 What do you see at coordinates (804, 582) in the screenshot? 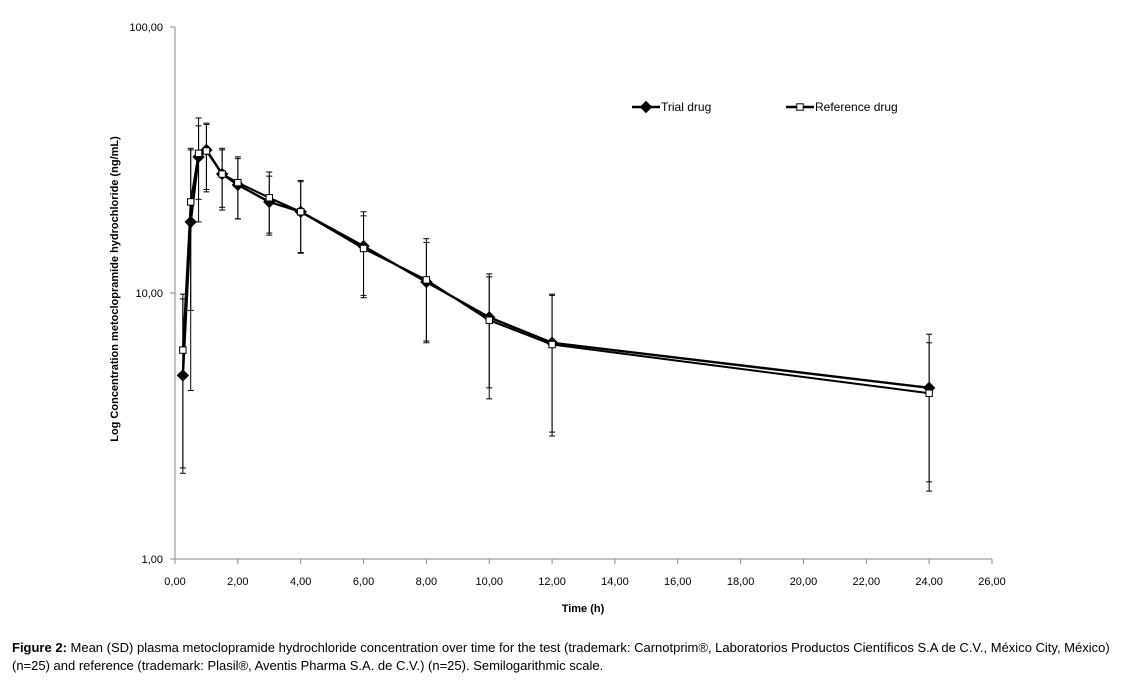
I see `x-tick-label: 20,00` at bounding box center [804, 582].